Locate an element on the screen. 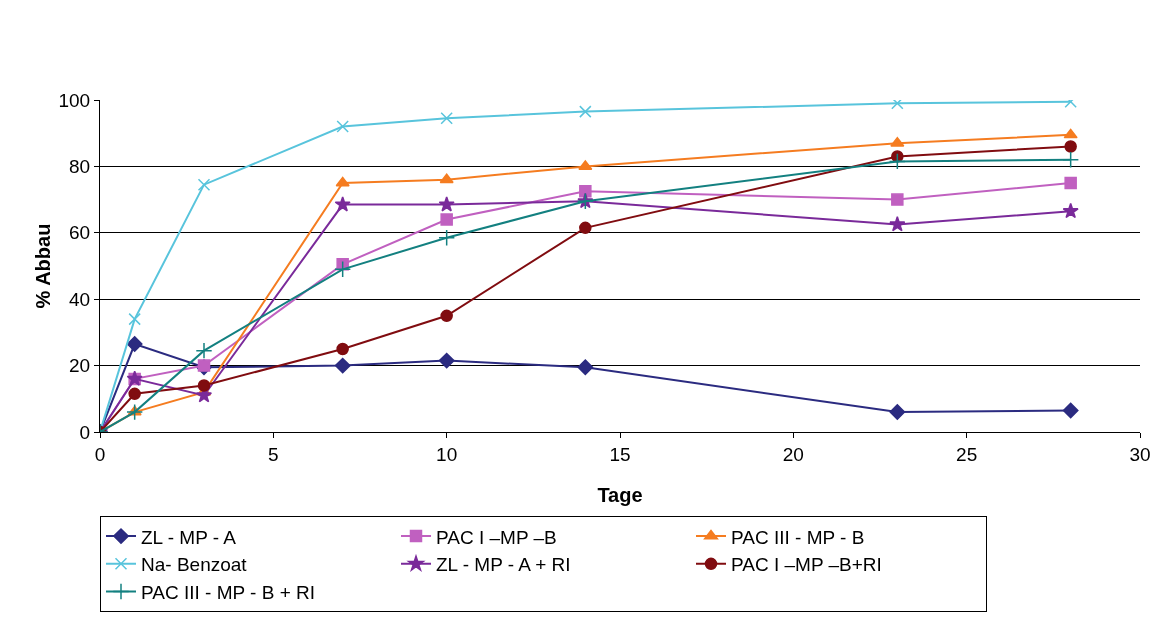 The width and height of the screenshot is (1165, 623). x-axis-title: Tage is located at coordinates (620, 495).